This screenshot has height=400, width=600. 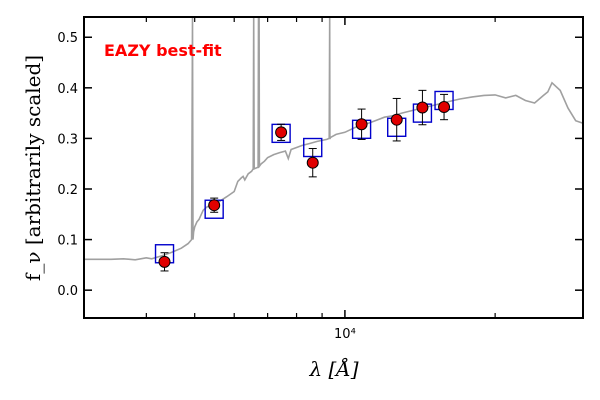 What do you see at coordinates (345, 334) in the screenshot?
I see `x-tick-label: 10⁴` at bounding box center [345, 334].